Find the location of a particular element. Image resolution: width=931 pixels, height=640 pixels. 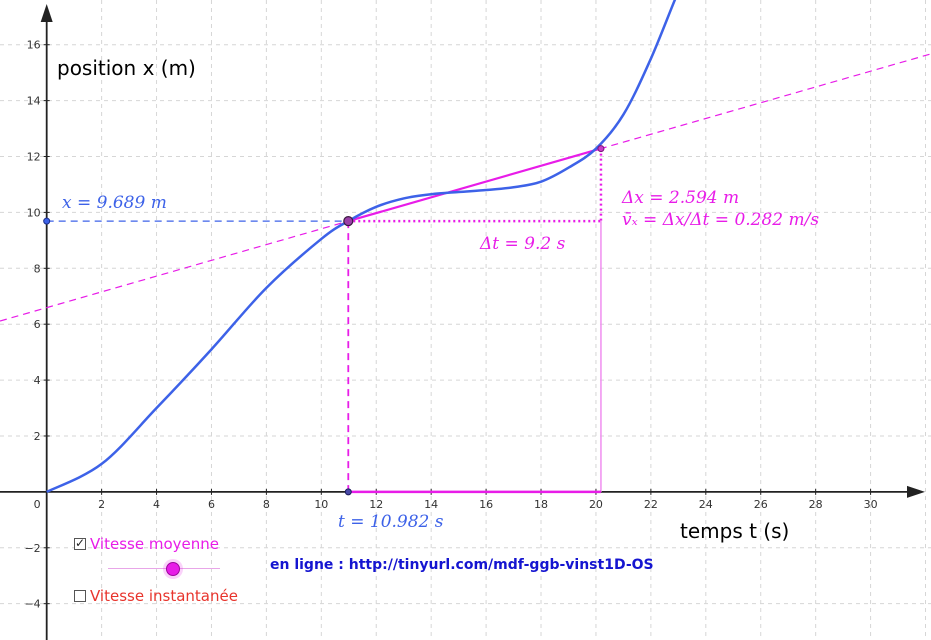

x-tick-label: 16 is located at coordinates (486, 504).